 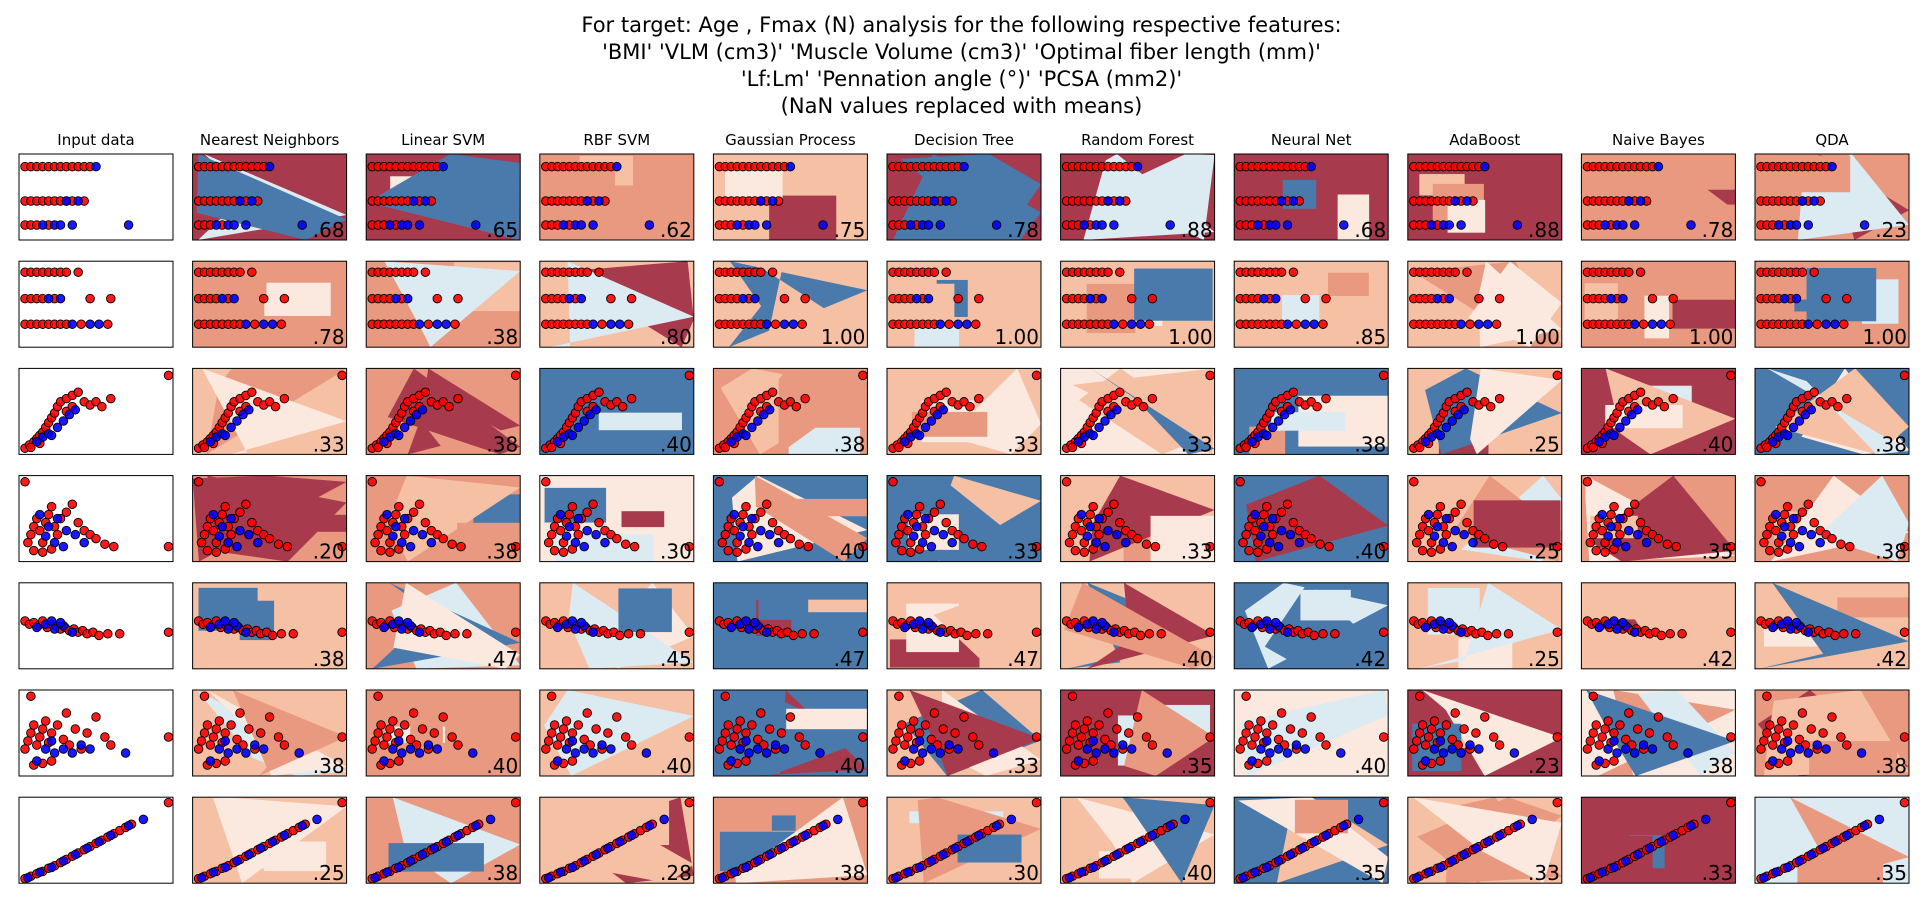 What do you see at coordinates (1718, 659) in the screenshot?
I see `score-label: .42` at bounding box center [1718, 659].